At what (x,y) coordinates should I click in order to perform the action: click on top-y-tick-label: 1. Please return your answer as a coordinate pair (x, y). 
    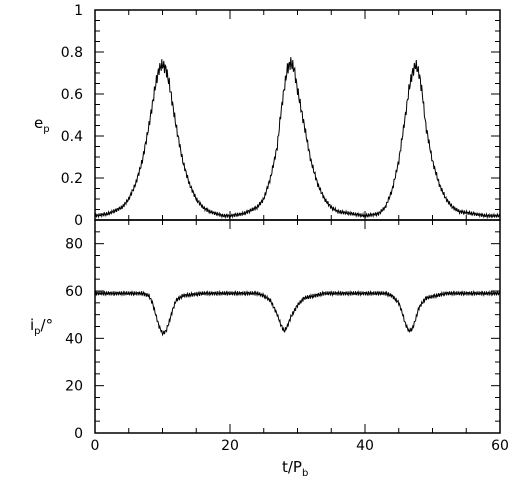
    Looking at the image, I should click on (78, 11).